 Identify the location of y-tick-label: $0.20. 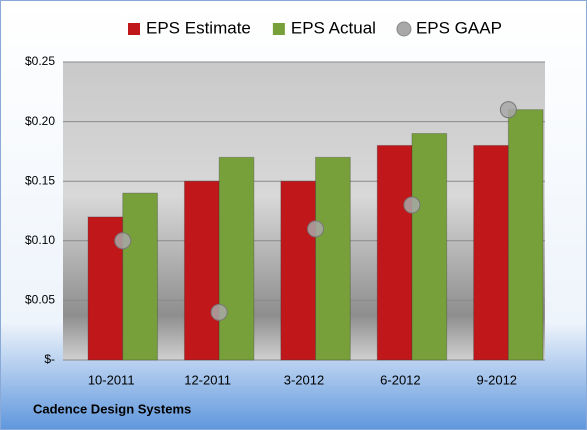
(40, 121).